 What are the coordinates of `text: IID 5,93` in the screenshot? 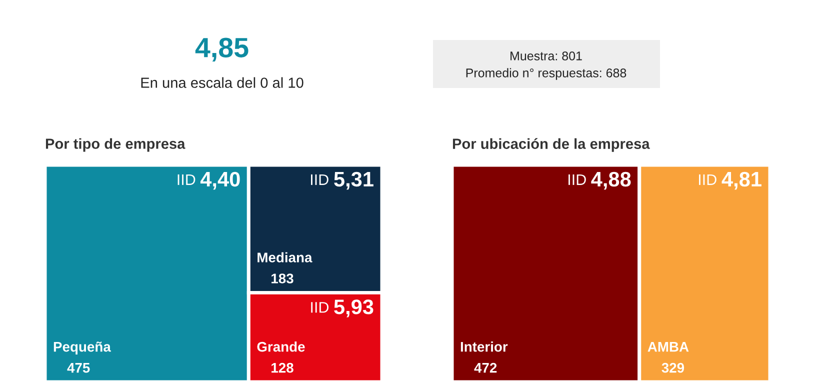 It's located at (342, 309).